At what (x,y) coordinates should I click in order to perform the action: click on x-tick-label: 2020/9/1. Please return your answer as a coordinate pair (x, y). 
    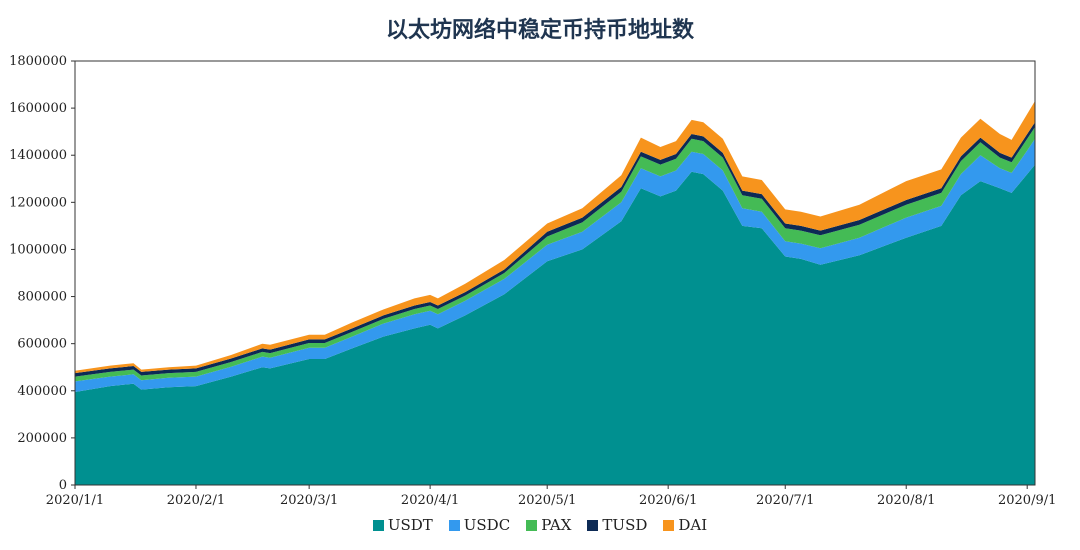
    Looking at the image, I should click on (1027, 500).